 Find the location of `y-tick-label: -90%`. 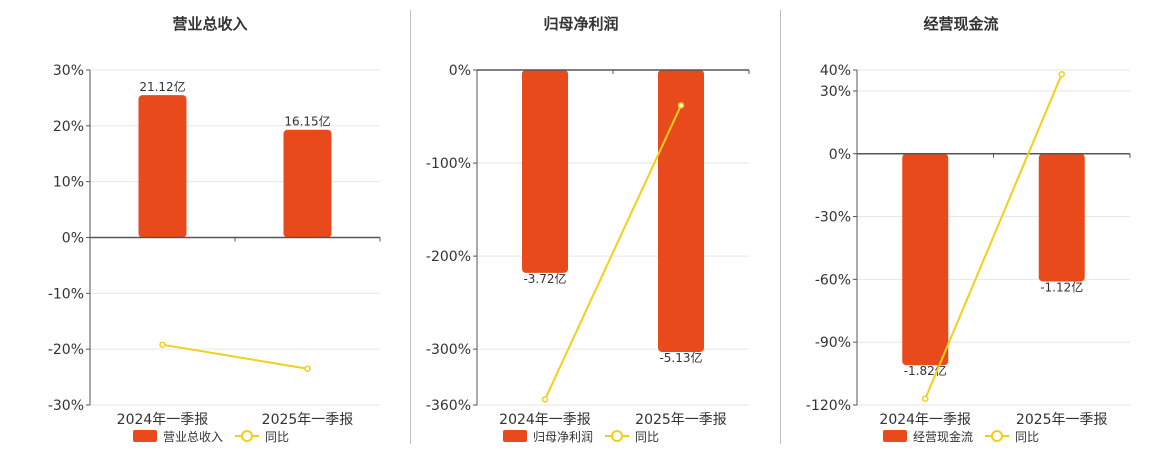

y-tick-label: -90% is located at coordinates (833, 343).